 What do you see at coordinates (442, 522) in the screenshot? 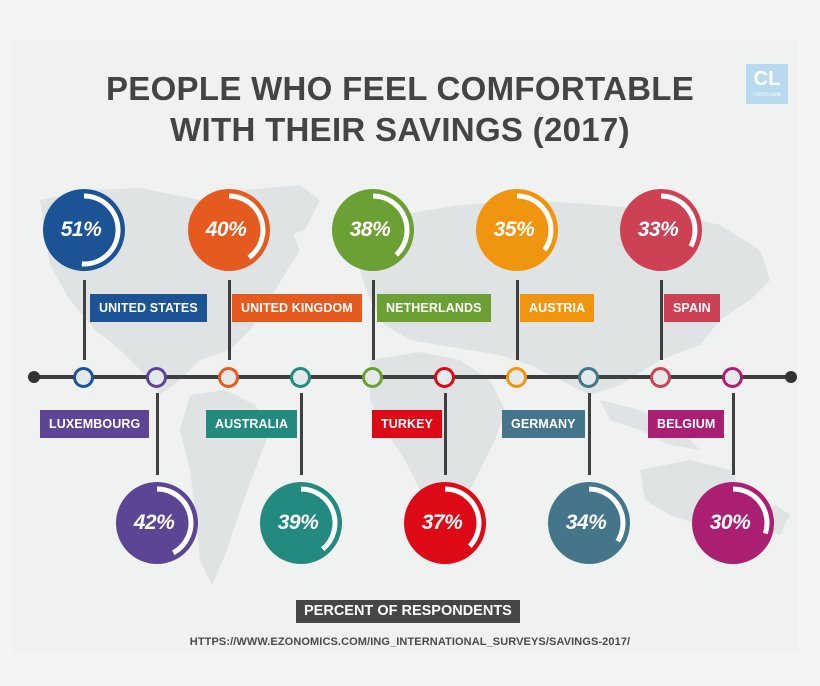
I see `percentage-value: 37%` at bounding box center [442, 522].